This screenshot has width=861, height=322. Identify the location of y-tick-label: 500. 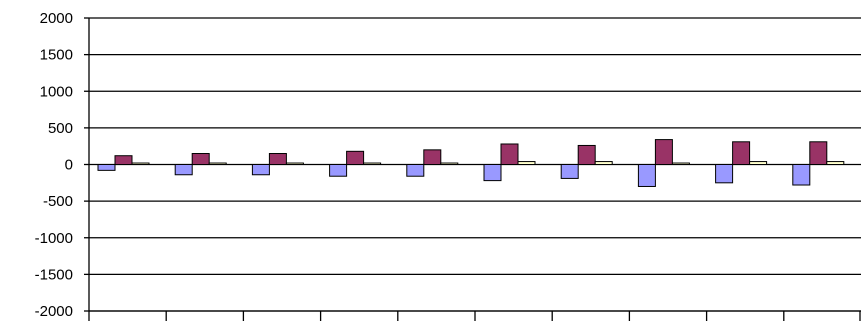
(60, 128).